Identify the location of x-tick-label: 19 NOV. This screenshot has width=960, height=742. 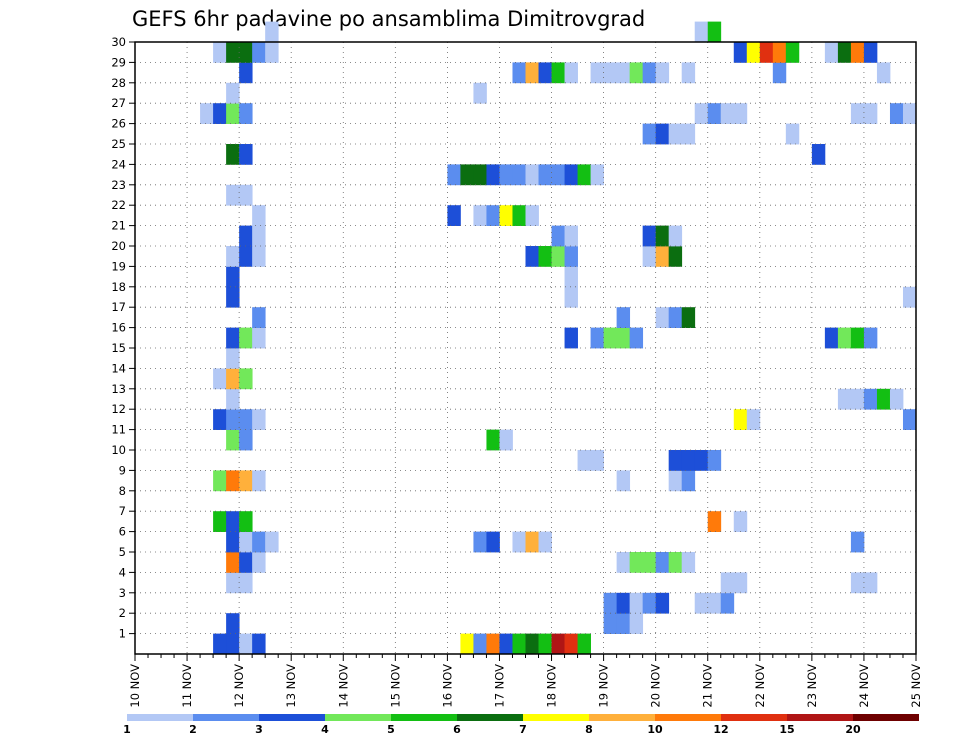
(604, 686).